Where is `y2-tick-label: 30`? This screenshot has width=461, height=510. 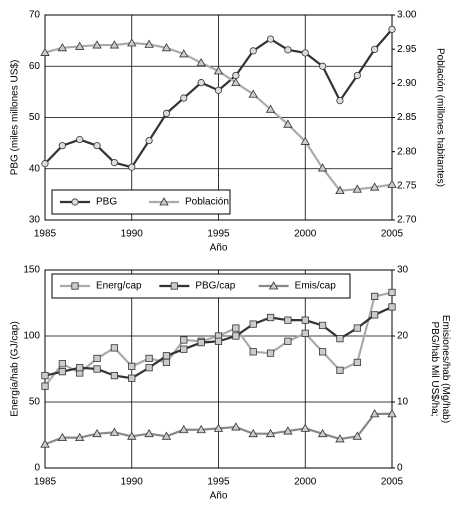
y2-tick-label: 30 is located at coordinates (403, 270).